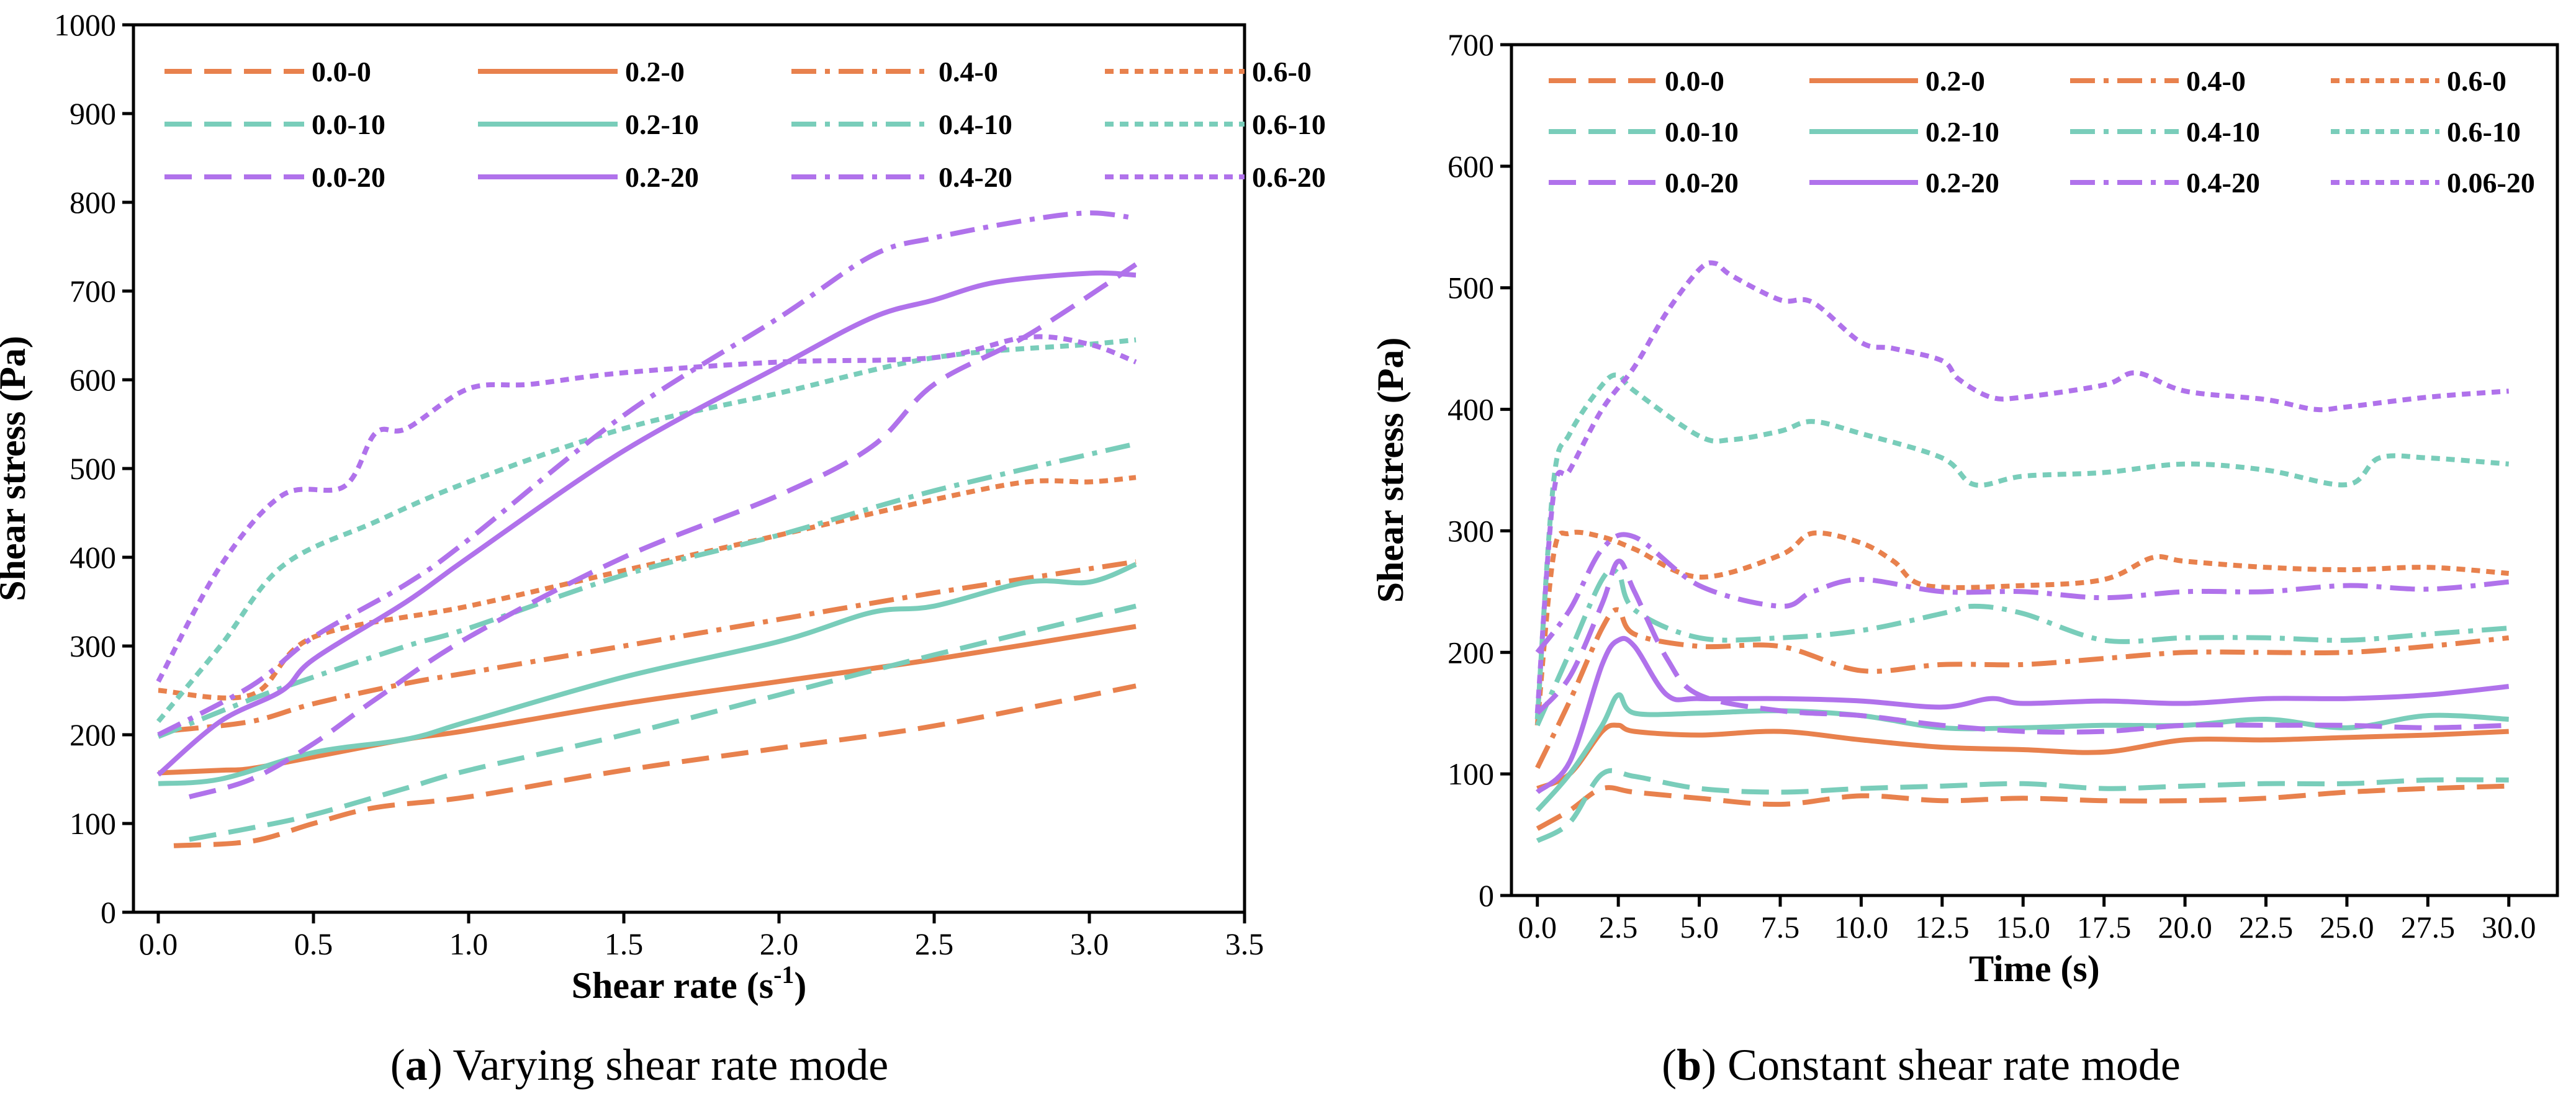  Describe the element at coordinates (2347, 927) in the screenshot. I see `x-tick-label: 25.0` at that location.